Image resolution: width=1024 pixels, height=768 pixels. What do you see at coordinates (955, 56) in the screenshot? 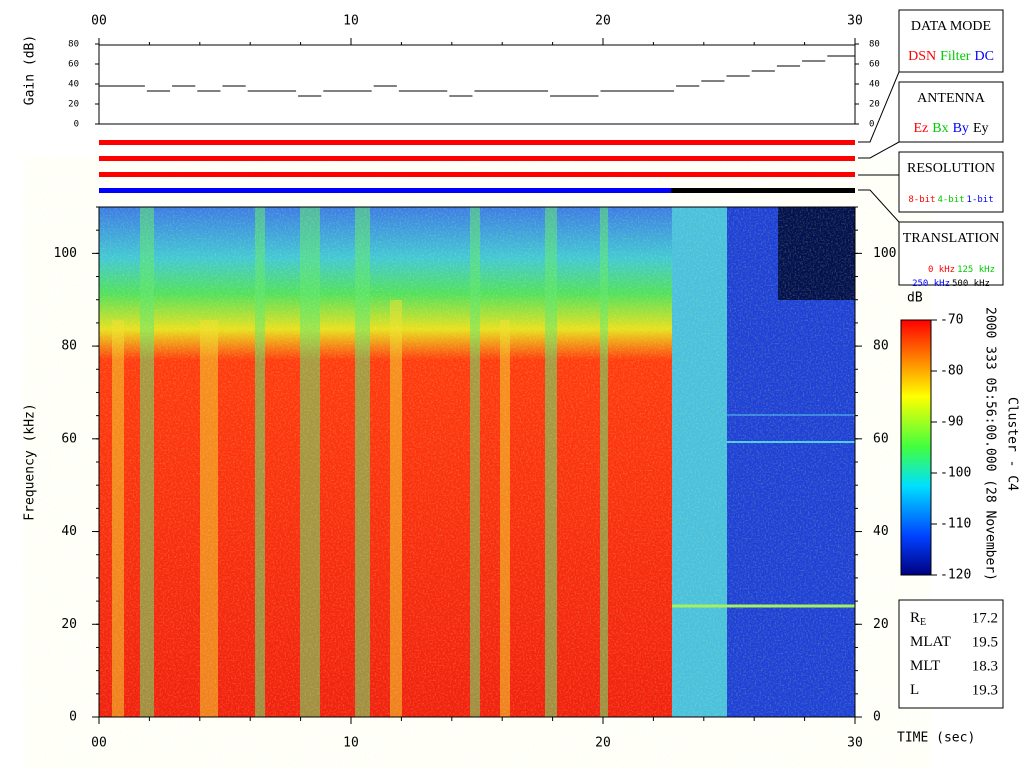
I see `panel-item: Filter` at bounding box center [955, 56].